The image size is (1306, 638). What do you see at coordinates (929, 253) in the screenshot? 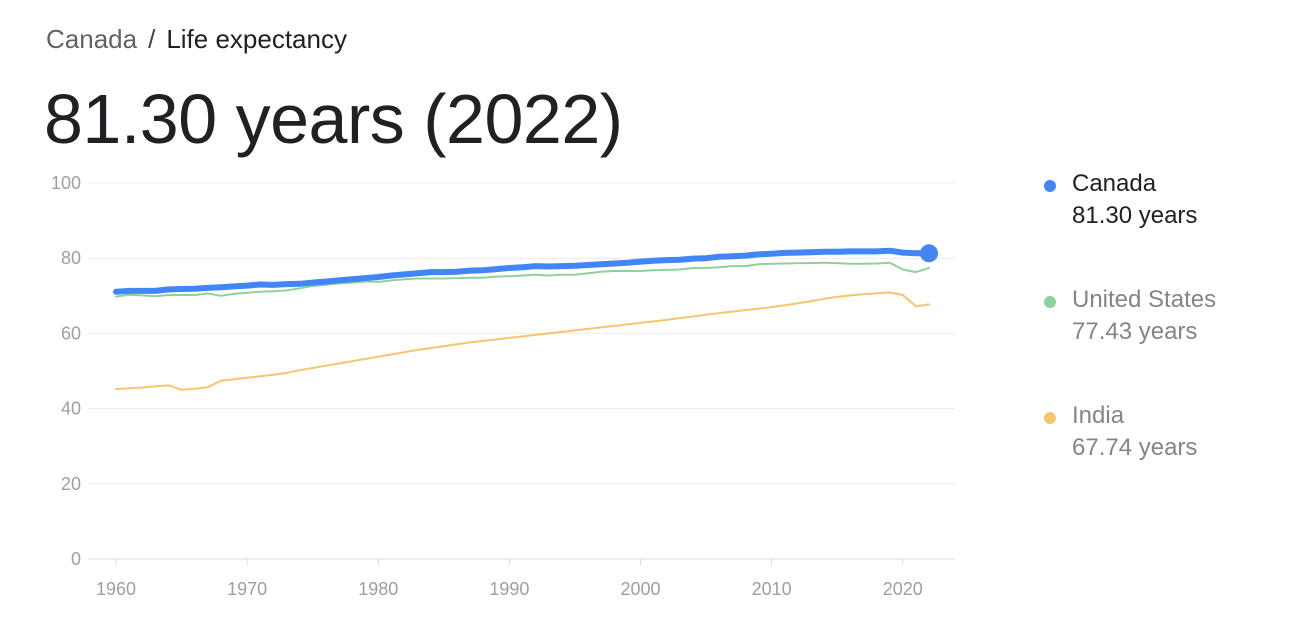
I see `data-point-canada-latest` at bounding box center [929, 253].